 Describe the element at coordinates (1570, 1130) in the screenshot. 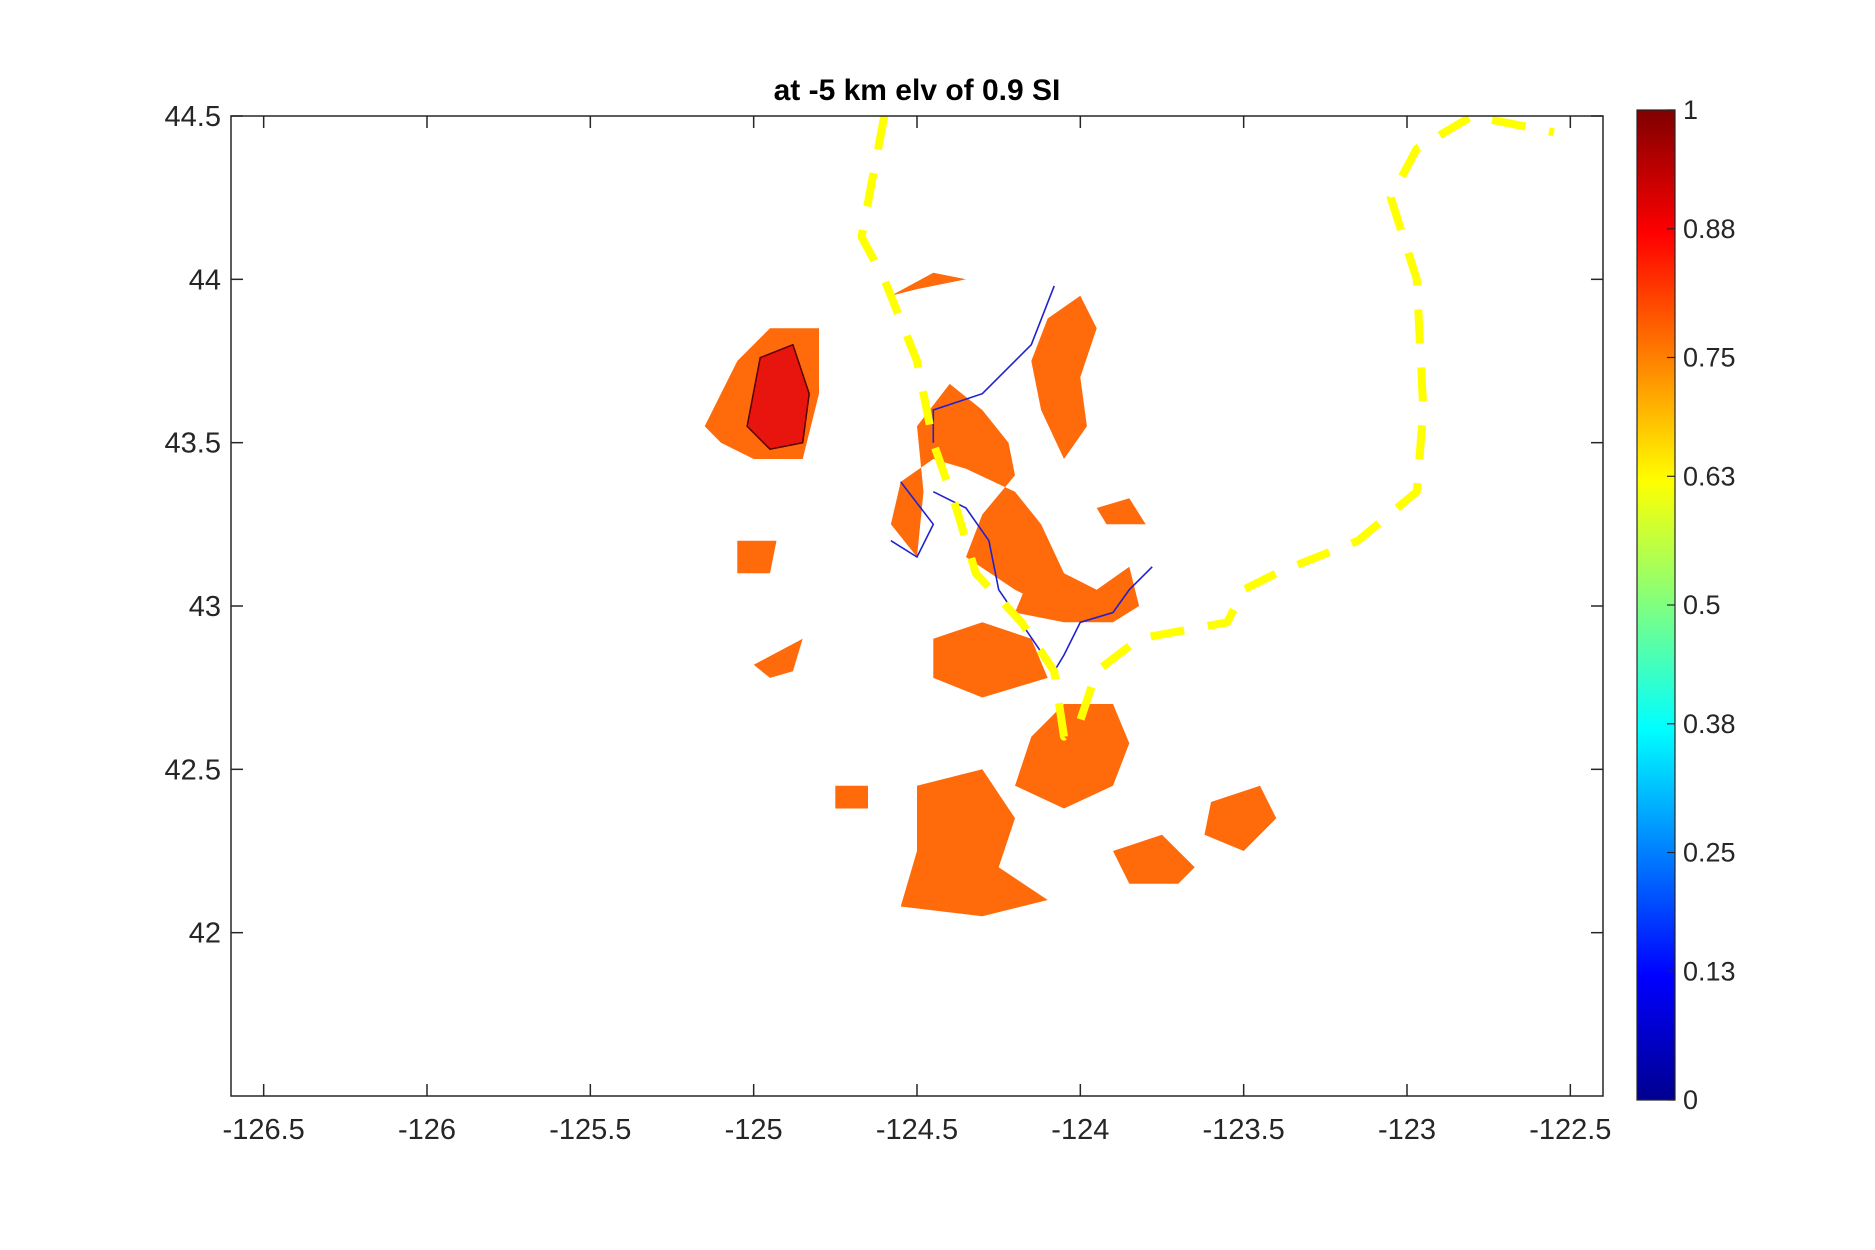

I see `x-tick-label: -122.5` at that location.